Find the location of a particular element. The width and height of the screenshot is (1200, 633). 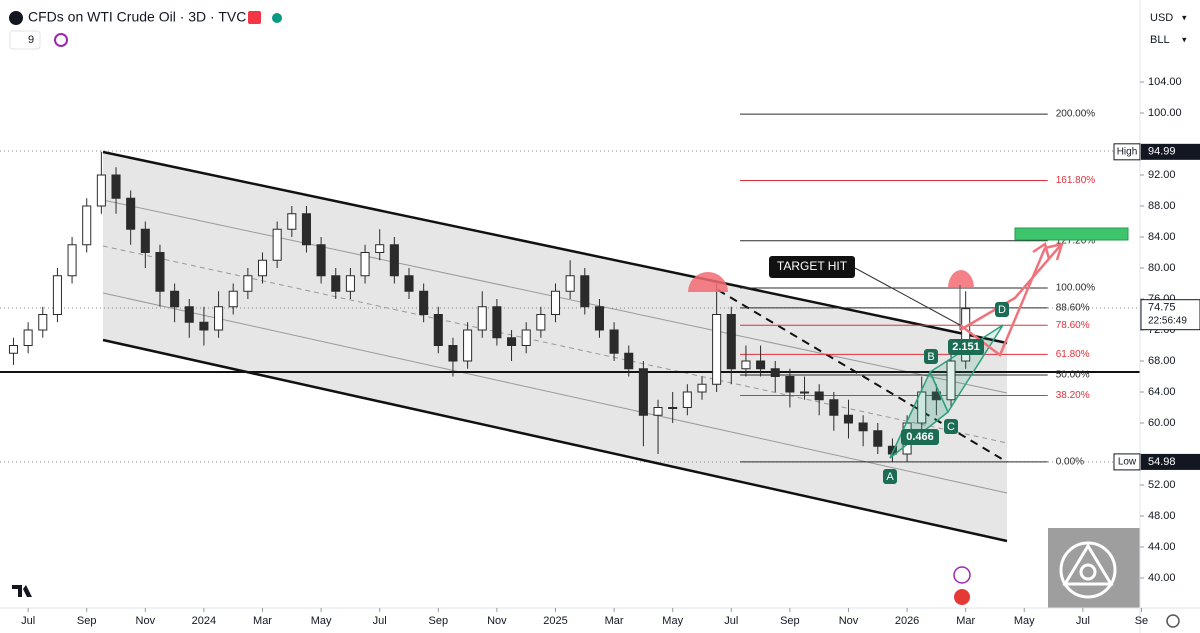

fib-label: 161.80% is located at coordinates (1076, 180).